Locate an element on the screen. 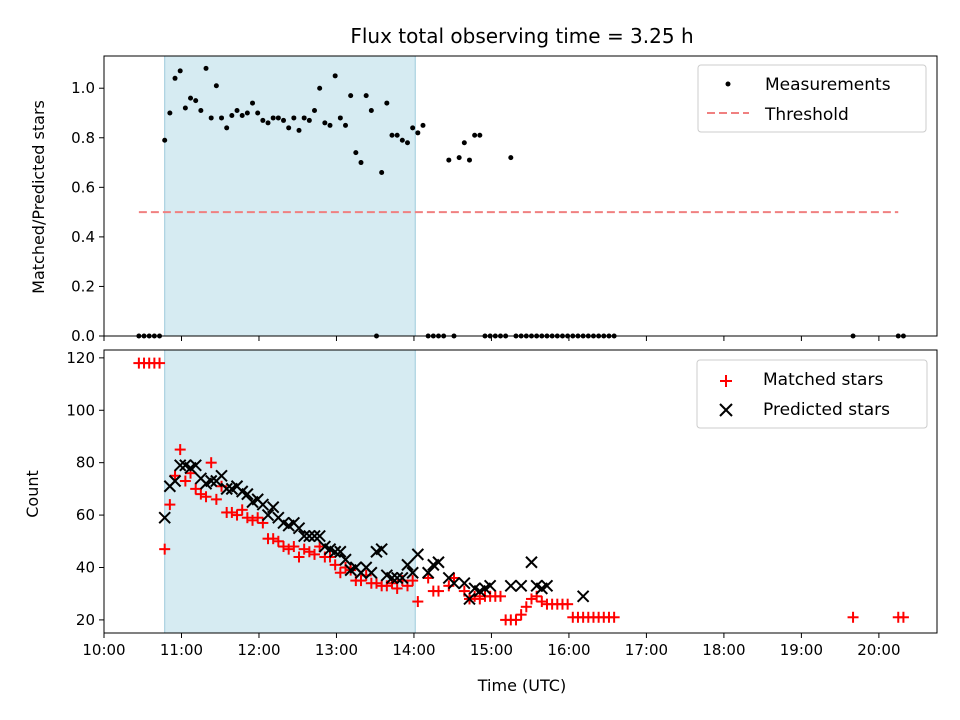  top-ytick-label-0.6: 0.6 is located at coordinates (83, 187).